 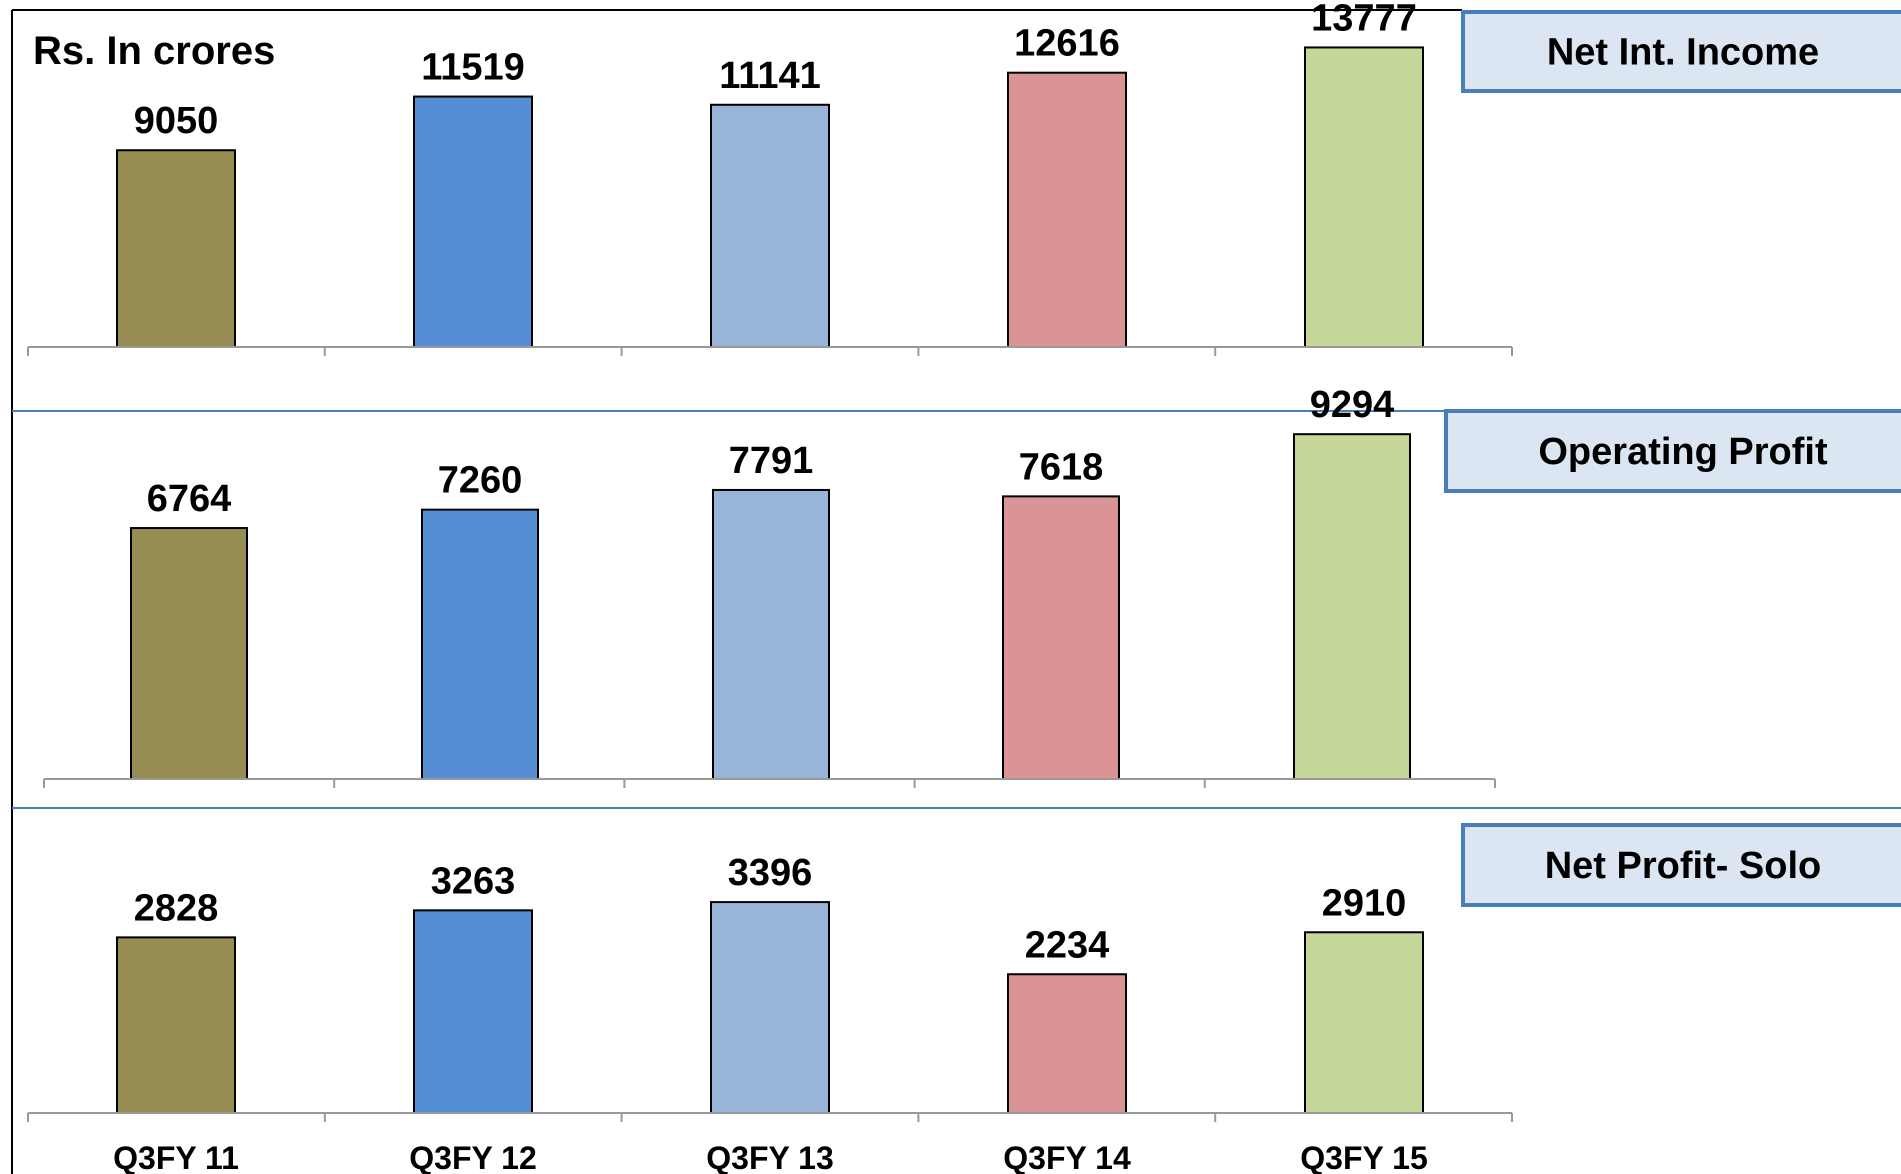 I want to click on x-tick-label: Q3FY 14, so click(x=1067, y=1157).